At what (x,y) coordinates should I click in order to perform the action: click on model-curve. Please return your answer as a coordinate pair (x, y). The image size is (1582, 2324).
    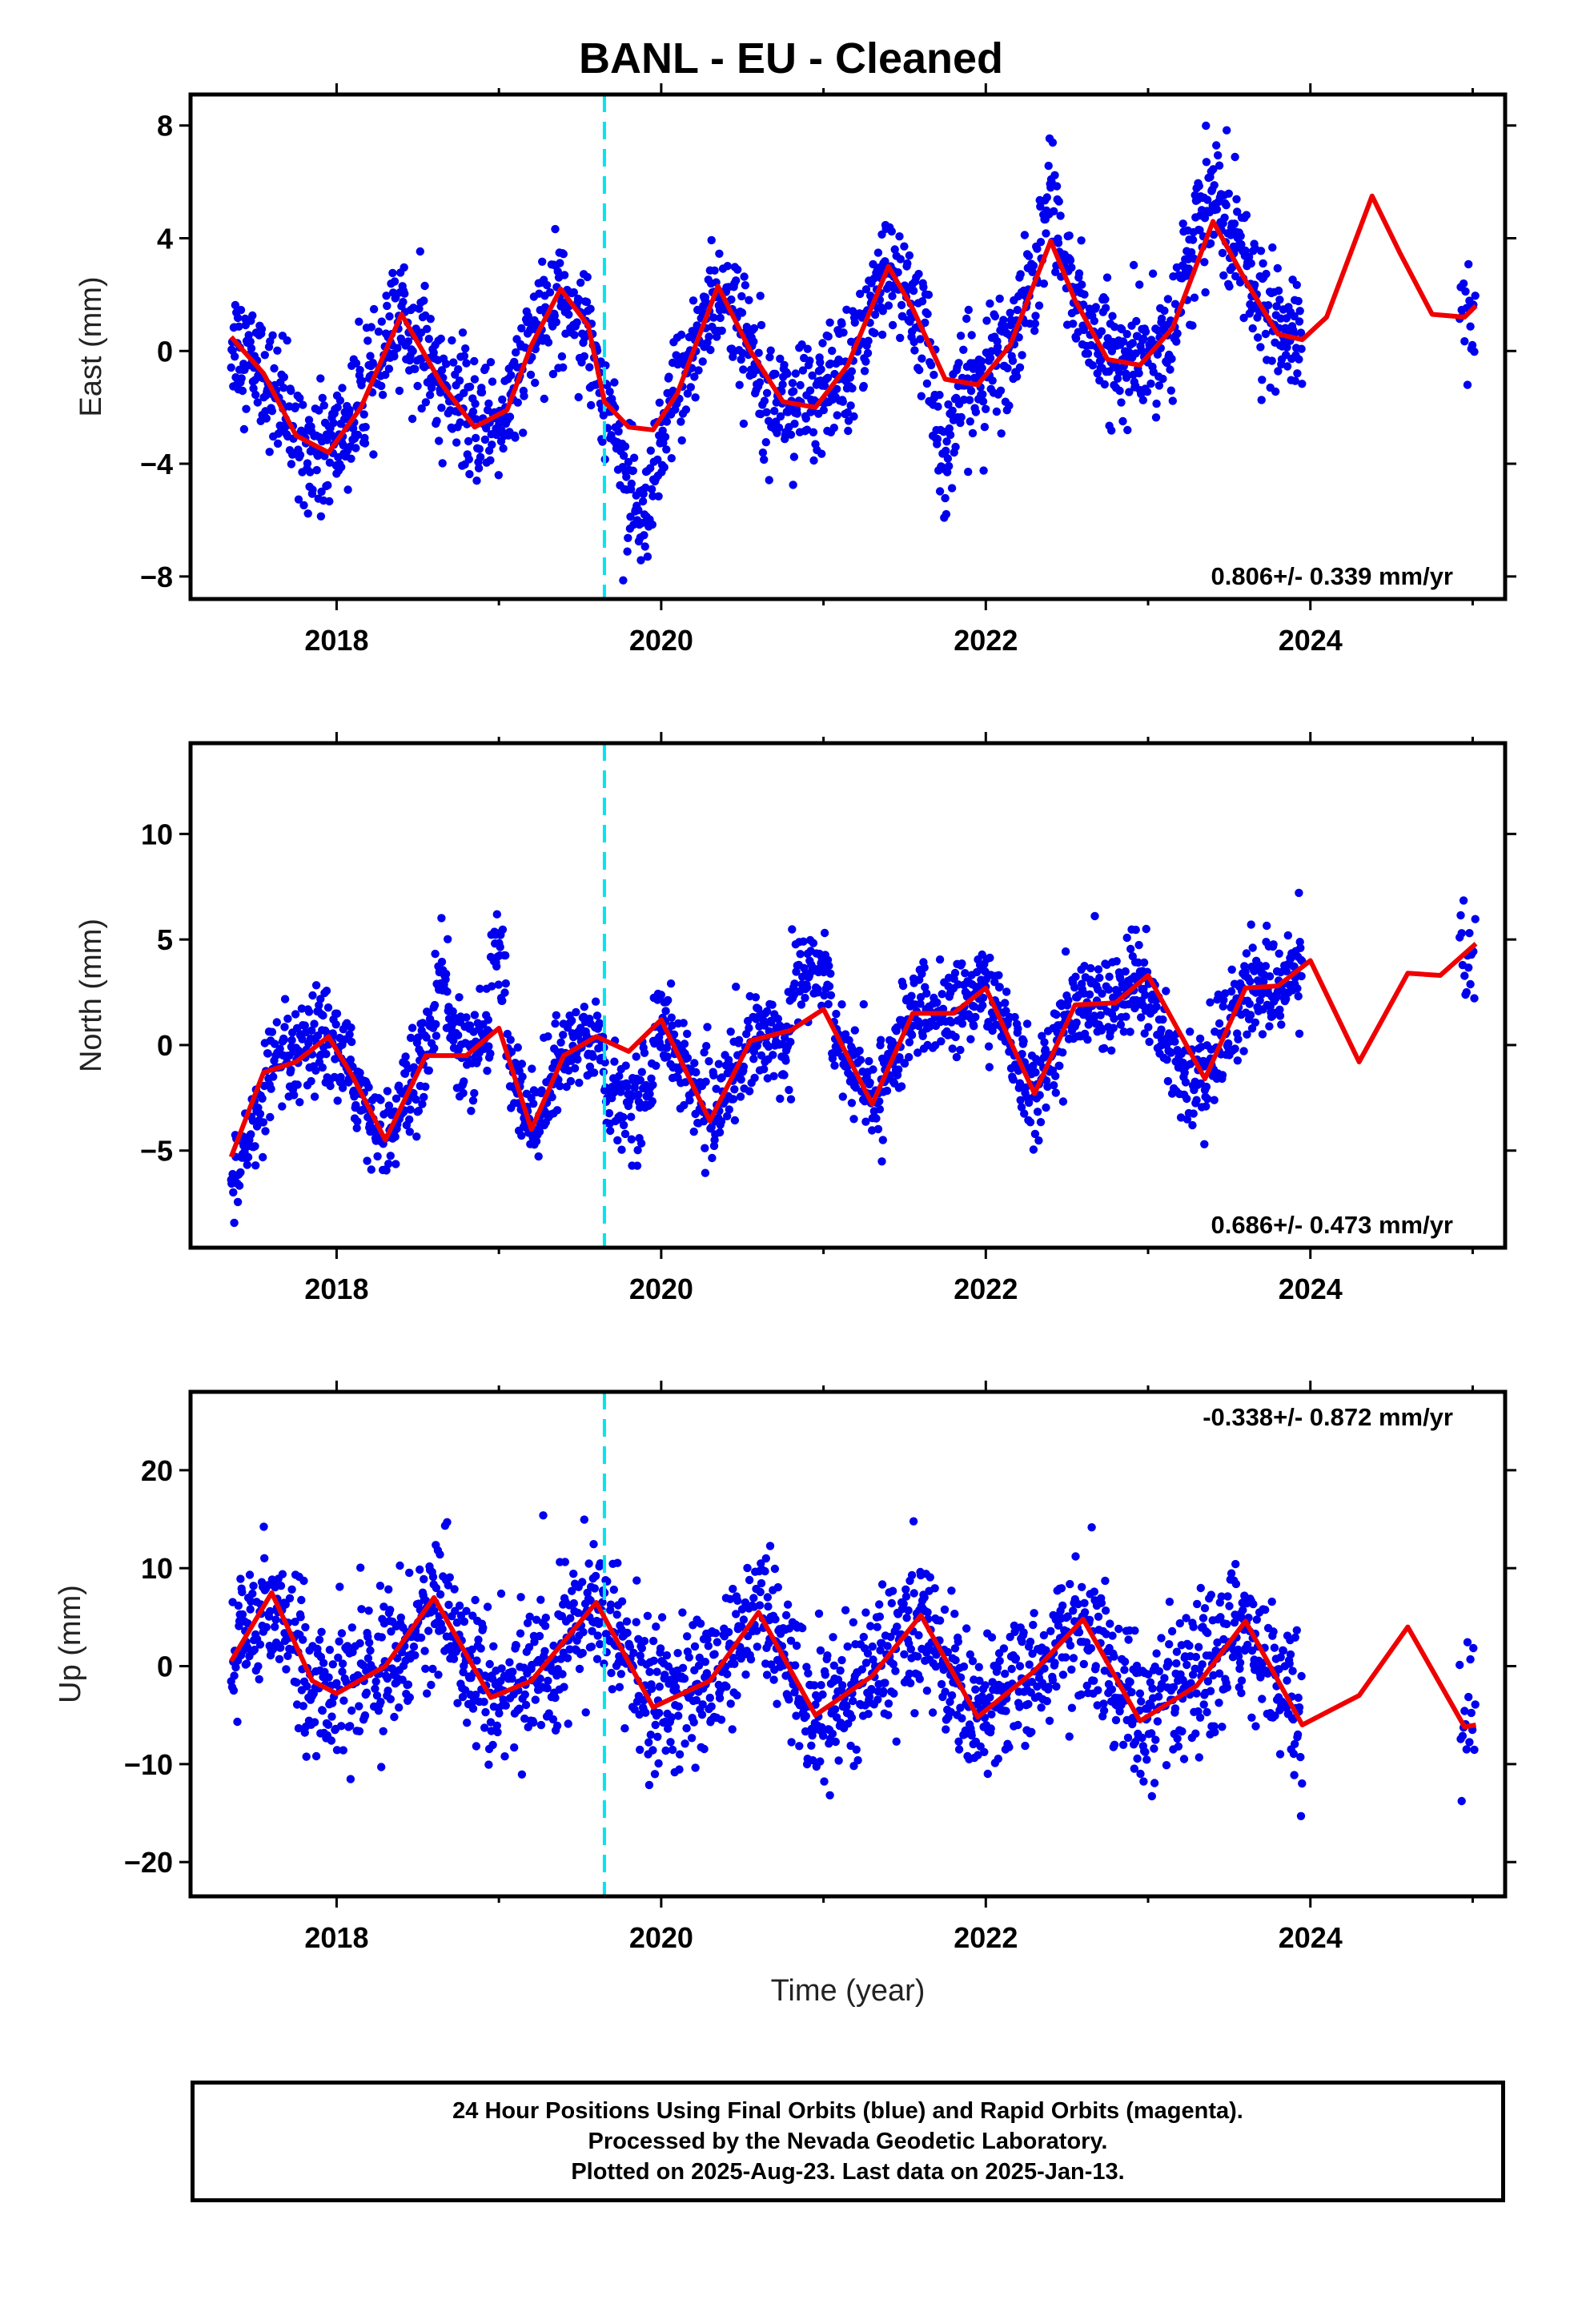
    Looking at the image, I should click on (853, 1050).